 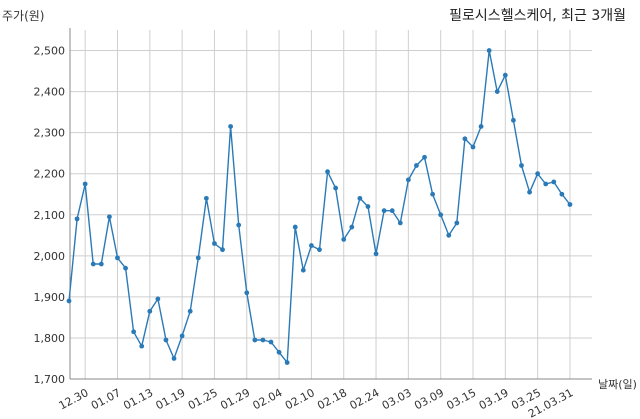 I want to click on x-tick-label: 01.19, so click(x=171, y=399).